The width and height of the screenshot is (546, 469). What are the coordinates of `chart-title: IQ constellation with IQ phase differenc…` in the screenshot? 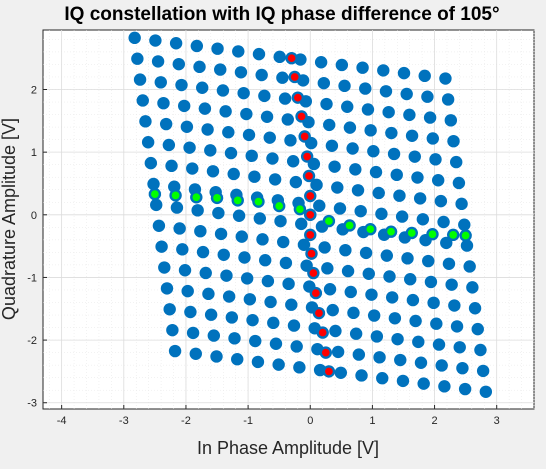 It's located at (281, 14).